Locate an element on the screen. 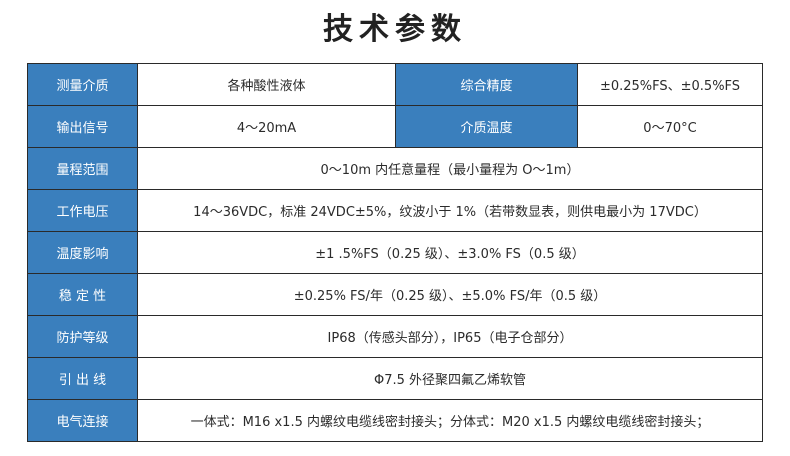  row-label-accuracy: 综合精度 is located at coordinates (486, 84).